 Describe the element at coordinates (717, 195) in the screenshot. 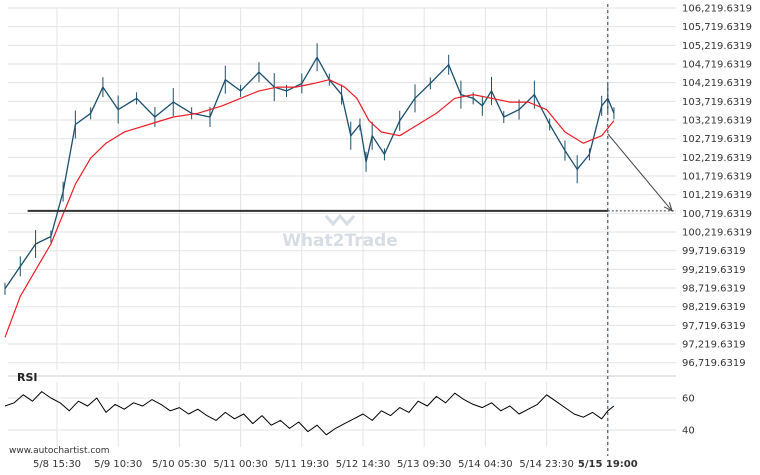

I see `price-axis-label: 101,219.6319` at that location.